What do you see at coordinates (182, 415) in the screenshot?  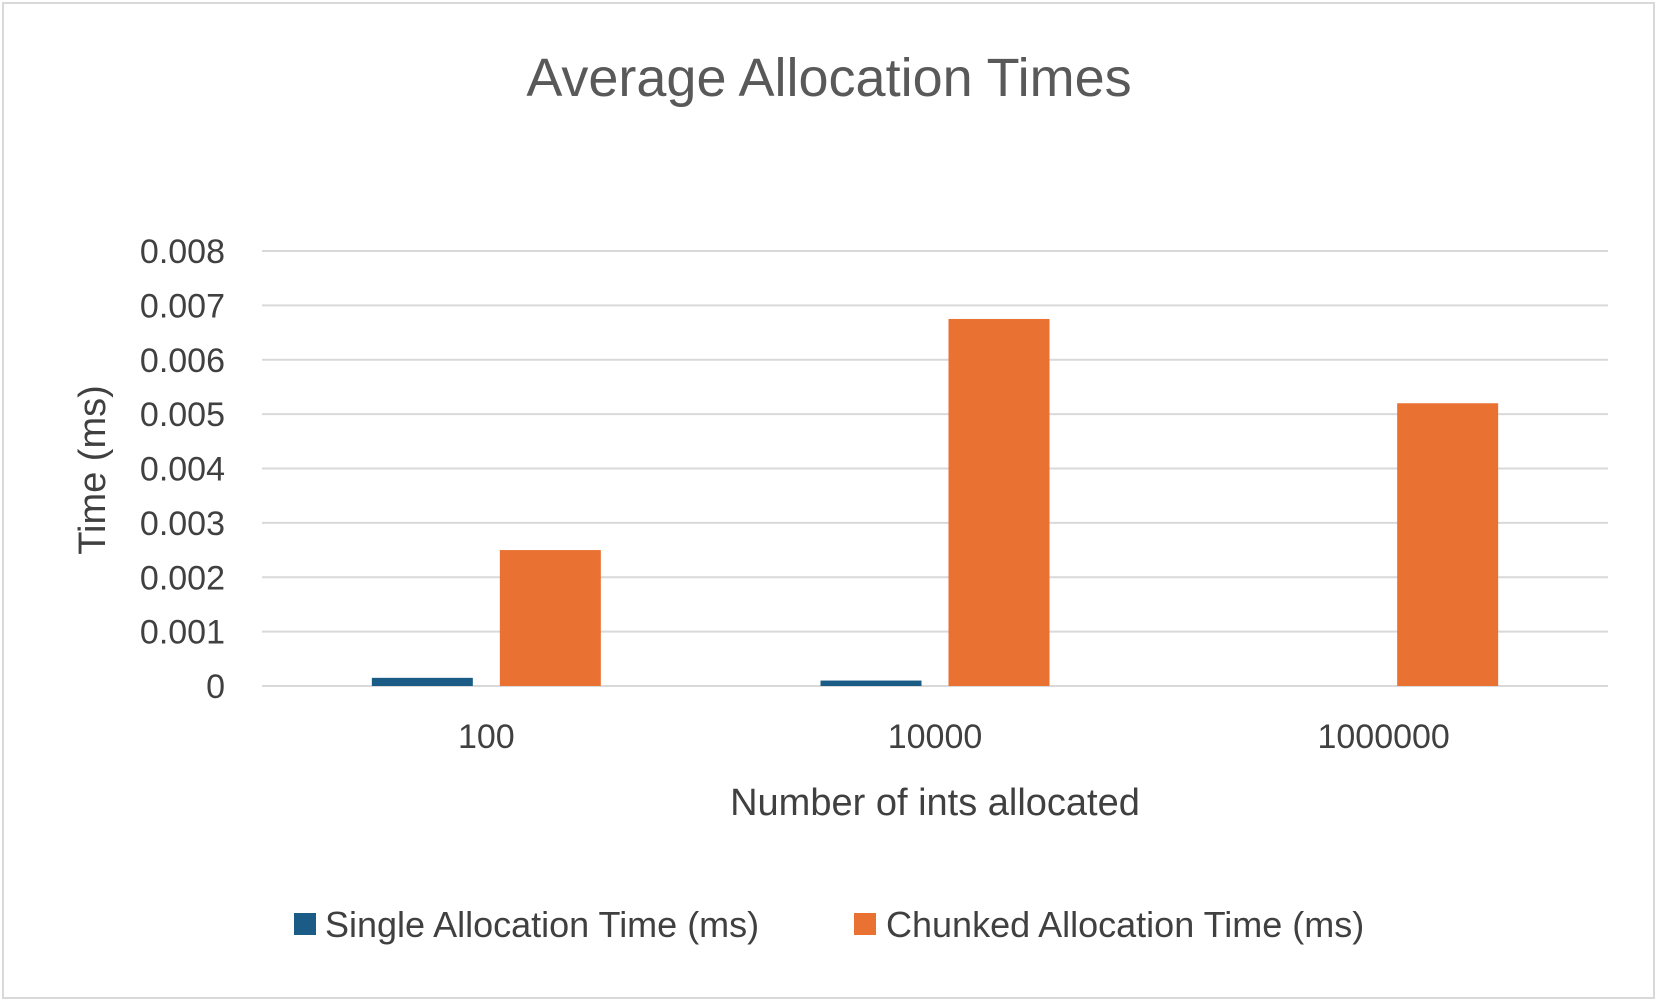 I see `y-tick-label: 0.005` at bounding box center [182, 415].